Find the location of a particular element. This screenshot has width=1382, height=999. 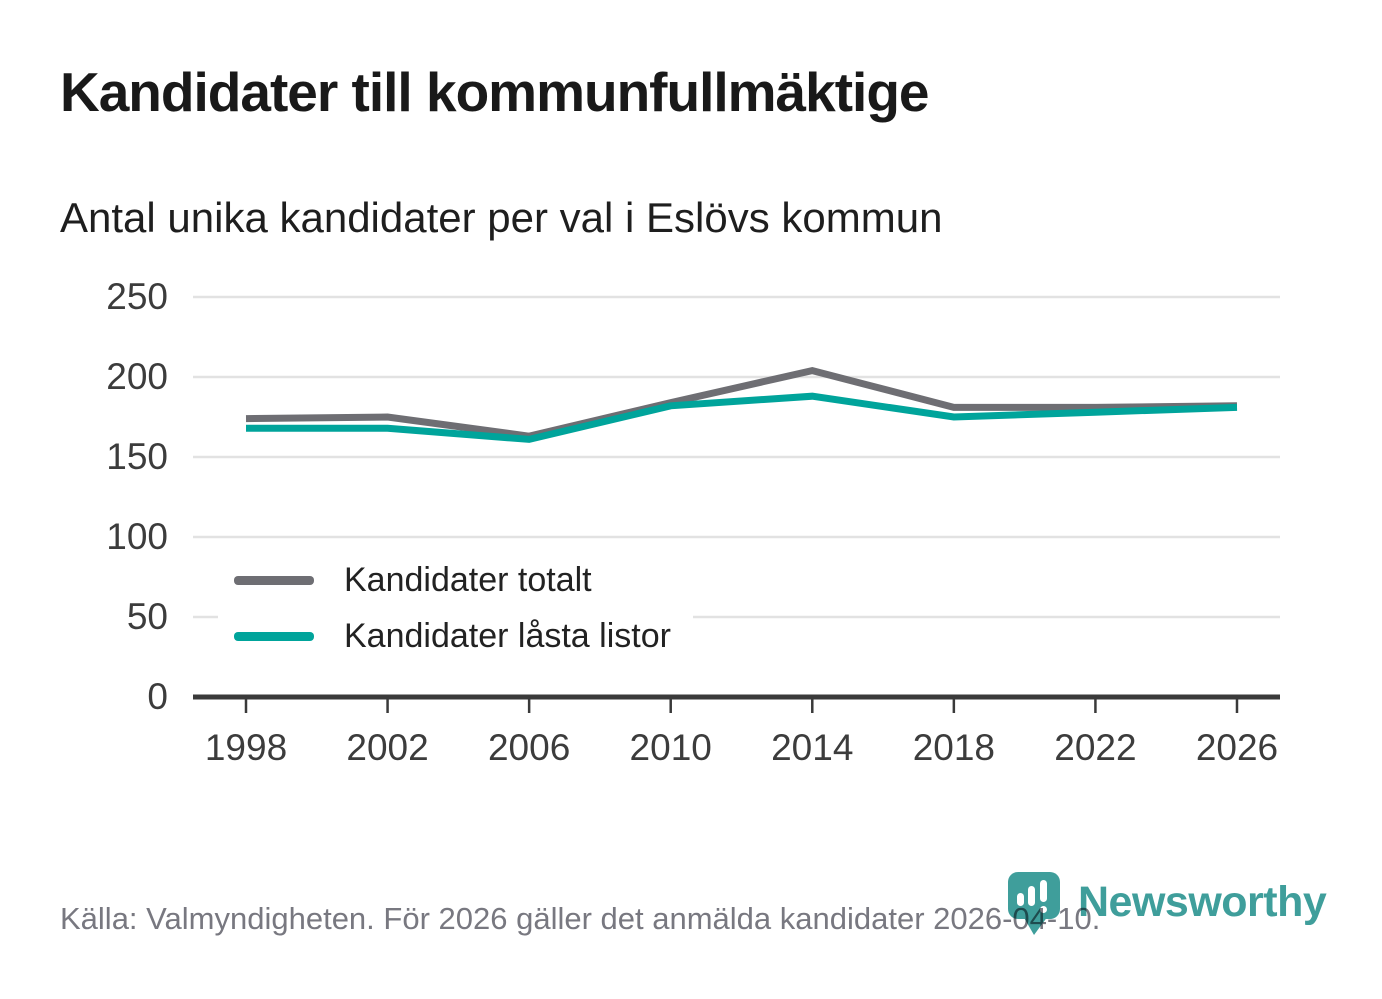

legend-swatch-locked-line is located at coordinates (274, 636).